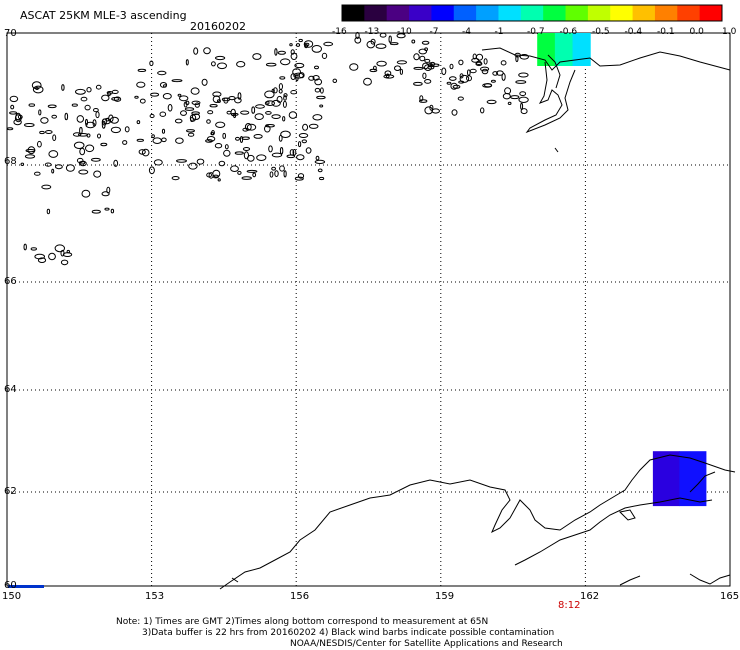  I want to click on colorbar-tick-label: -13, so click(372, 32).